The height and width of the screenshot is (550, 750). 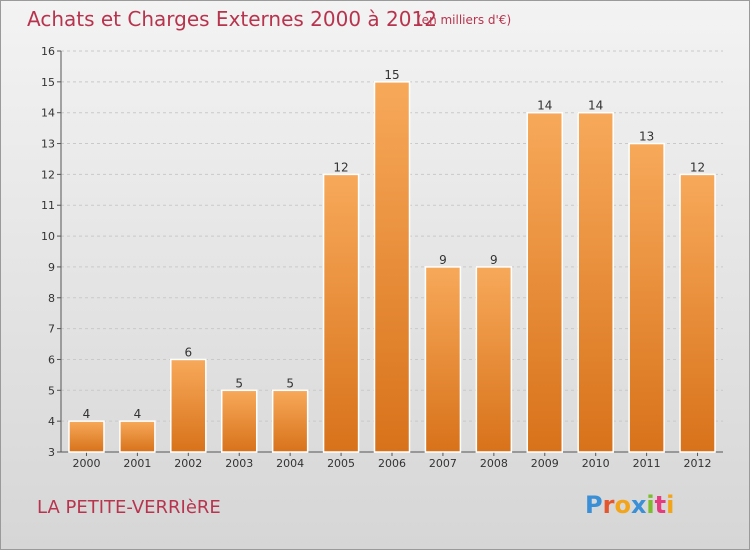 What do you see at coordinates (290, 463) in the screenshot?
I see `x-tick-label: 2004` at bounding box center [290, 463].